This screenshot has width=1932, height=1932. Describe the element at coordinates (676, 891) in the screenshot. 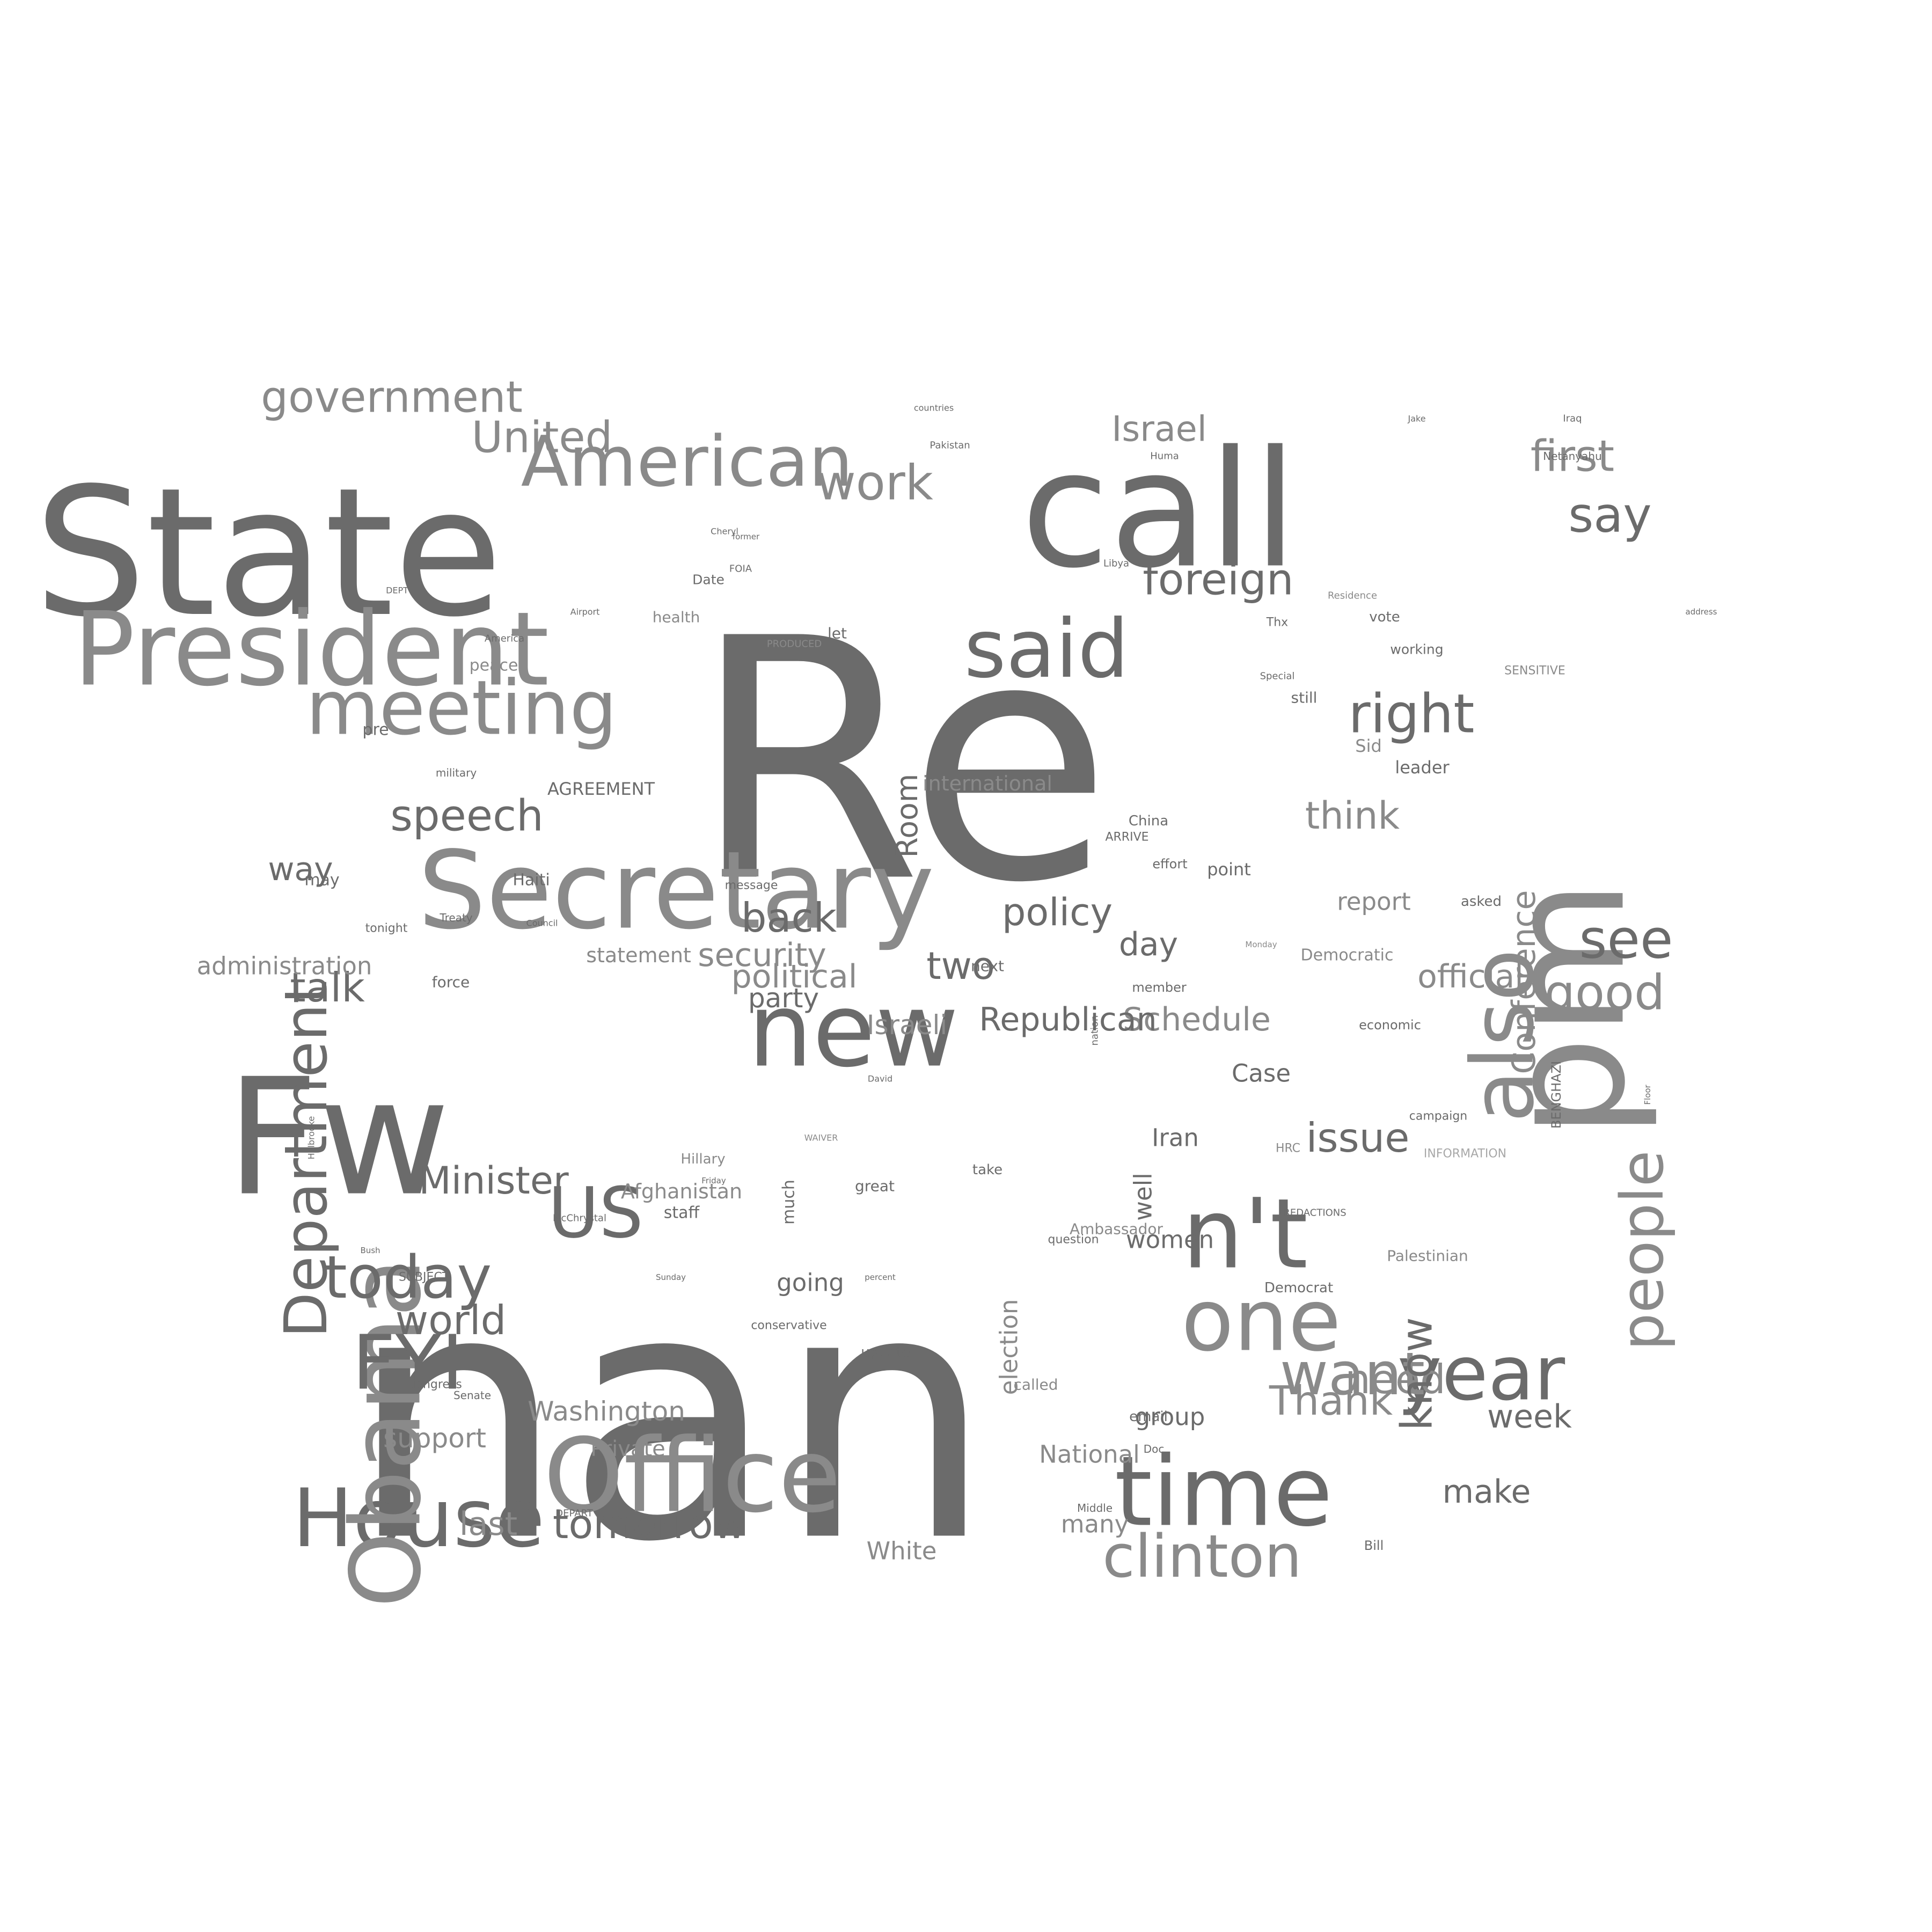

I see `word-6: Secretary` at that location.